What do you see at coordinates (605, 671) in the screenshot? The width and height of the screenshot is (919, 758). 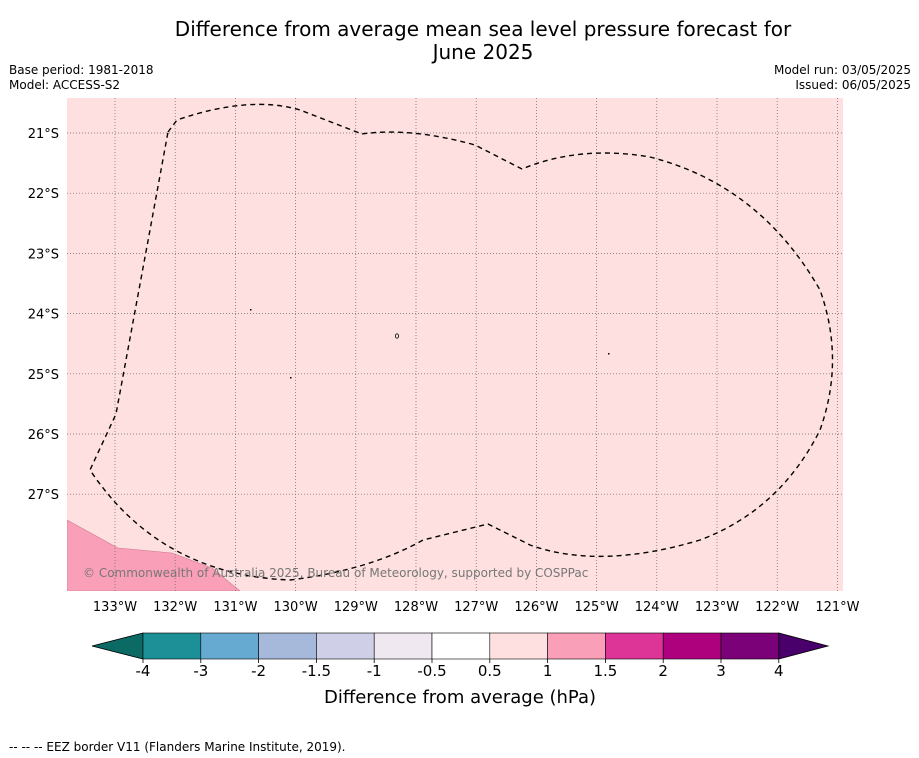 I see `colorbar-tick-label: 1.5` at bounding box center [605, 671].